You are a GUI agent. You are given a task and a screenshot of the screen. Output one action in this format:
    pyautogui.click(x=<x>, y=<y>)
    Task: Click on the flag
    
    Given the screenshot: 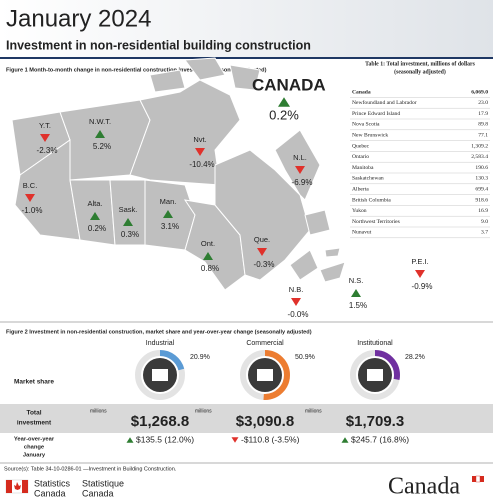 What is the action you would take?
    pyautogui.click(x=17, y=486)
    